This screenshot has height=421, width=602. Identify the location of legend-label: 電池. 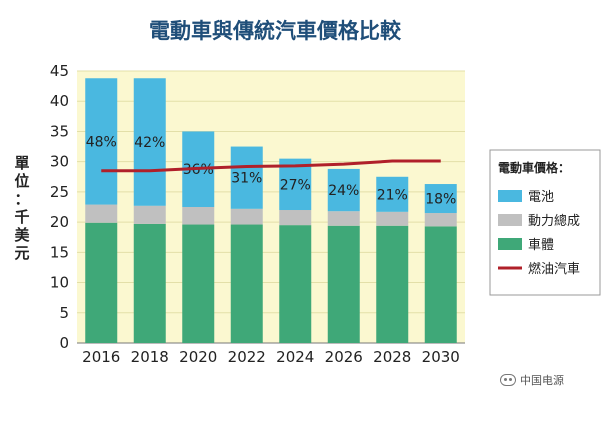
(541, 197).